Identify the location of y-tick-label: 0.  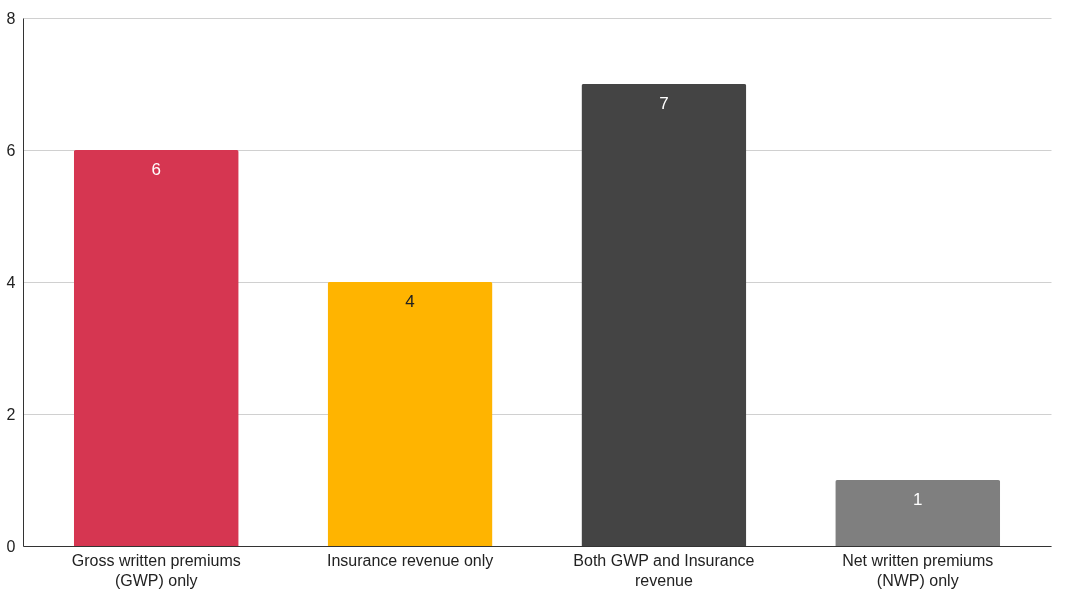
(11, 546).